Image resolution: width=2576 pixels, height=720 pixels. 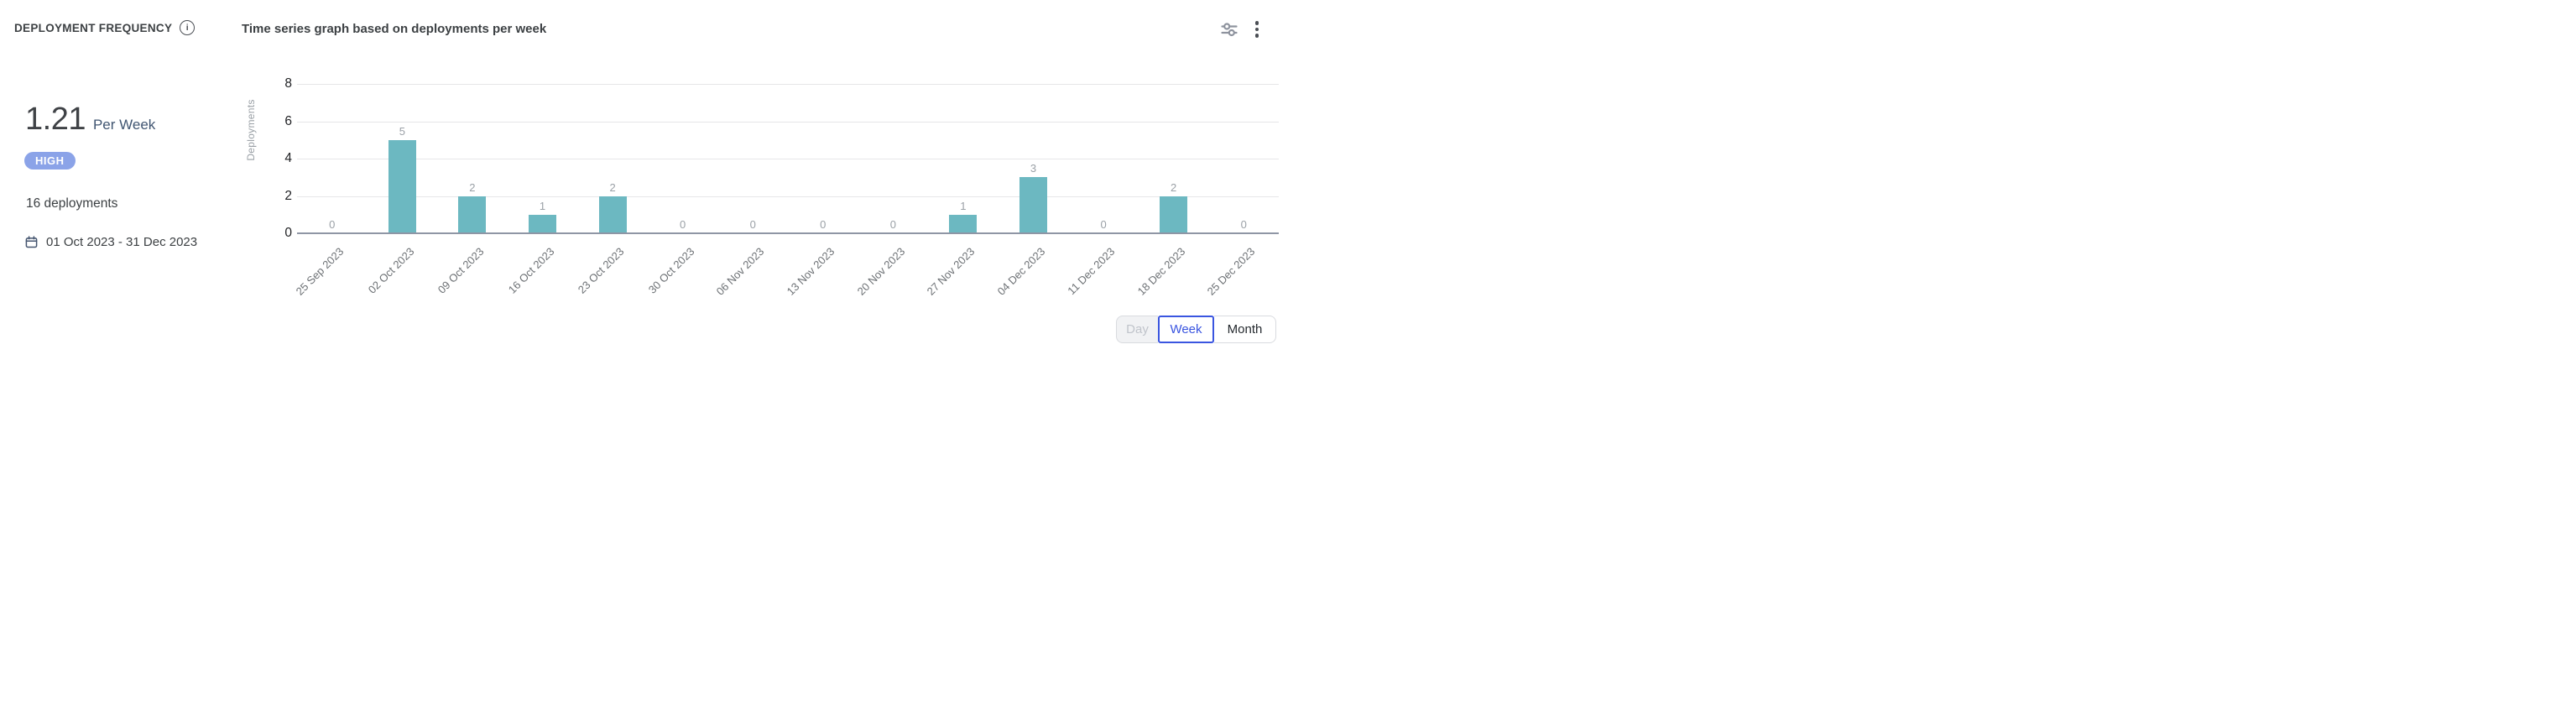 I want to click on deployments-total: 16 deployments, so click(x=72, y=203).